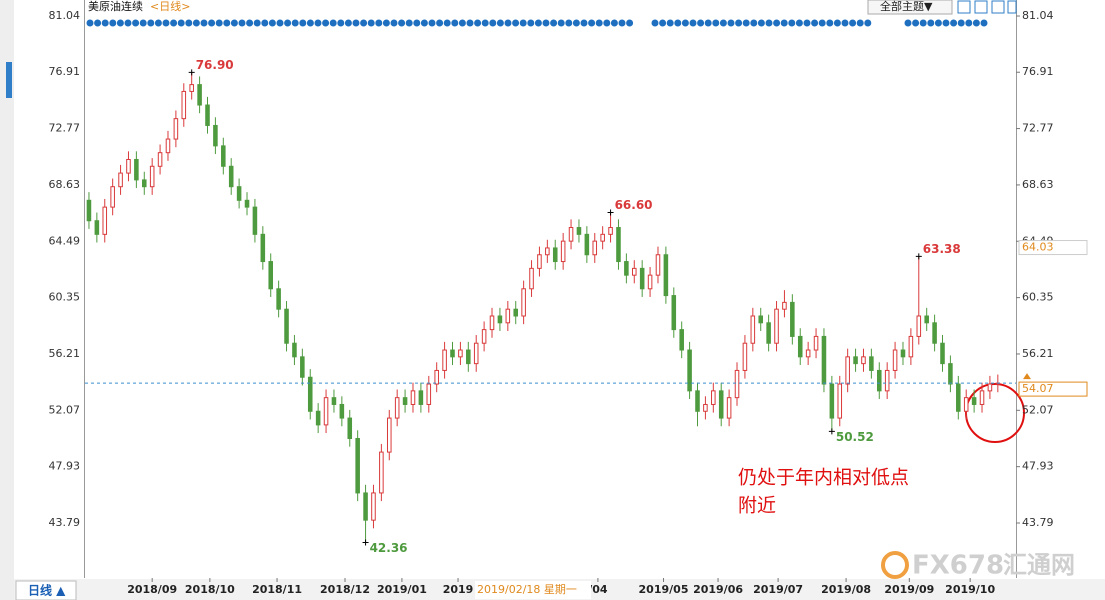 The image size is (1105, 600). What do you see at coordinates (170, 6) in the screenshot?
I see `period-label: <日线>` at bounding box center [170, 6].